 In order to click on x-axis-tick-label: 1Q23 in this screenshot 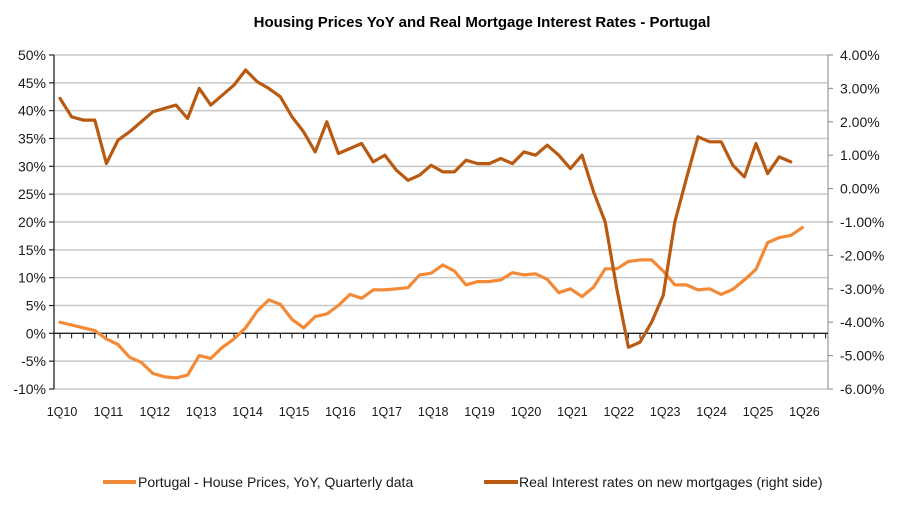, I will do `click(665, 412)`.